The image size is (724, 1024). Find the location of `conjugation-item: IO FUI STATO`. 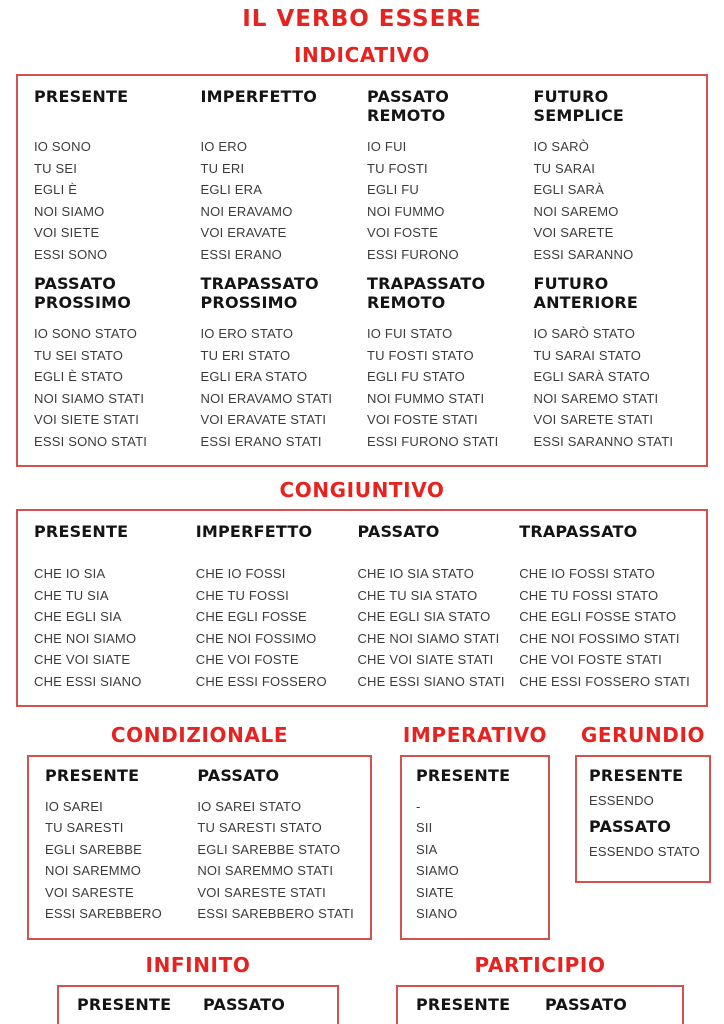

conjugation-item: IO FUI STATO is located at coordinates (410, 333).